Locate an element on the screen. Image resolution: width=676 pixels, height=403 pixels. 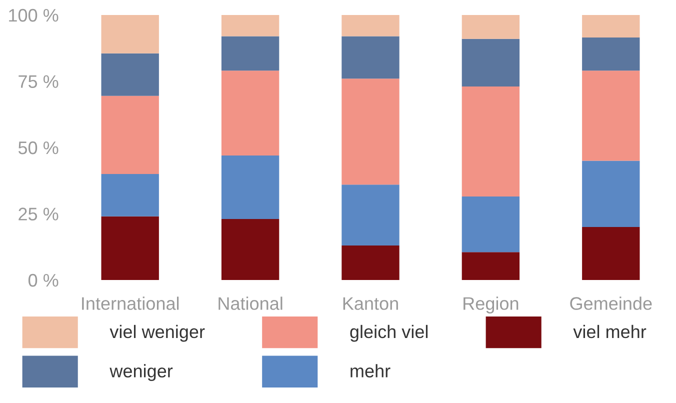
legend-label: weniger is located at coordinates (141, 373).